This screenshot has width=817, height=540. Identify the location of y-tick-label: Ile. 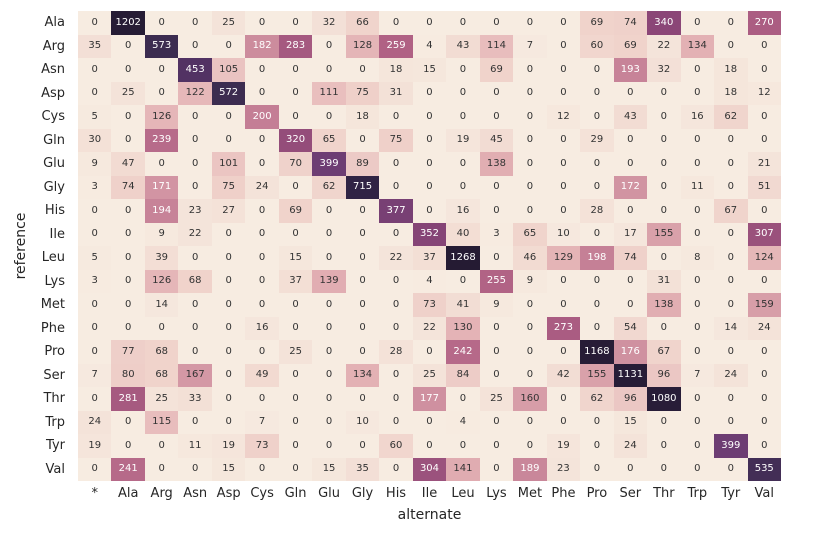
(57, 234).